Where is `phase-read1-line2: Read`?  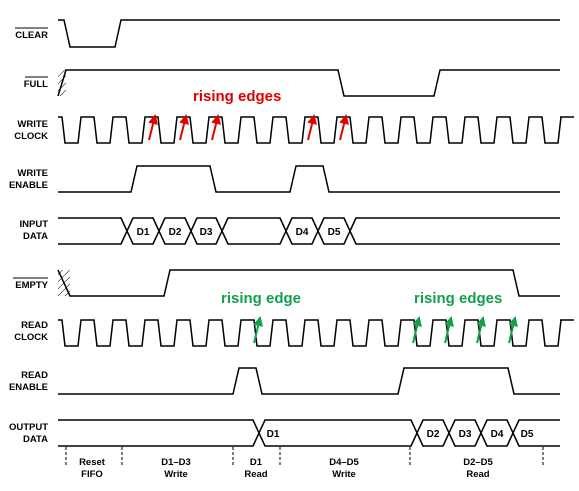
phase-read1-line2: Read is located at coordinates (255, 474).